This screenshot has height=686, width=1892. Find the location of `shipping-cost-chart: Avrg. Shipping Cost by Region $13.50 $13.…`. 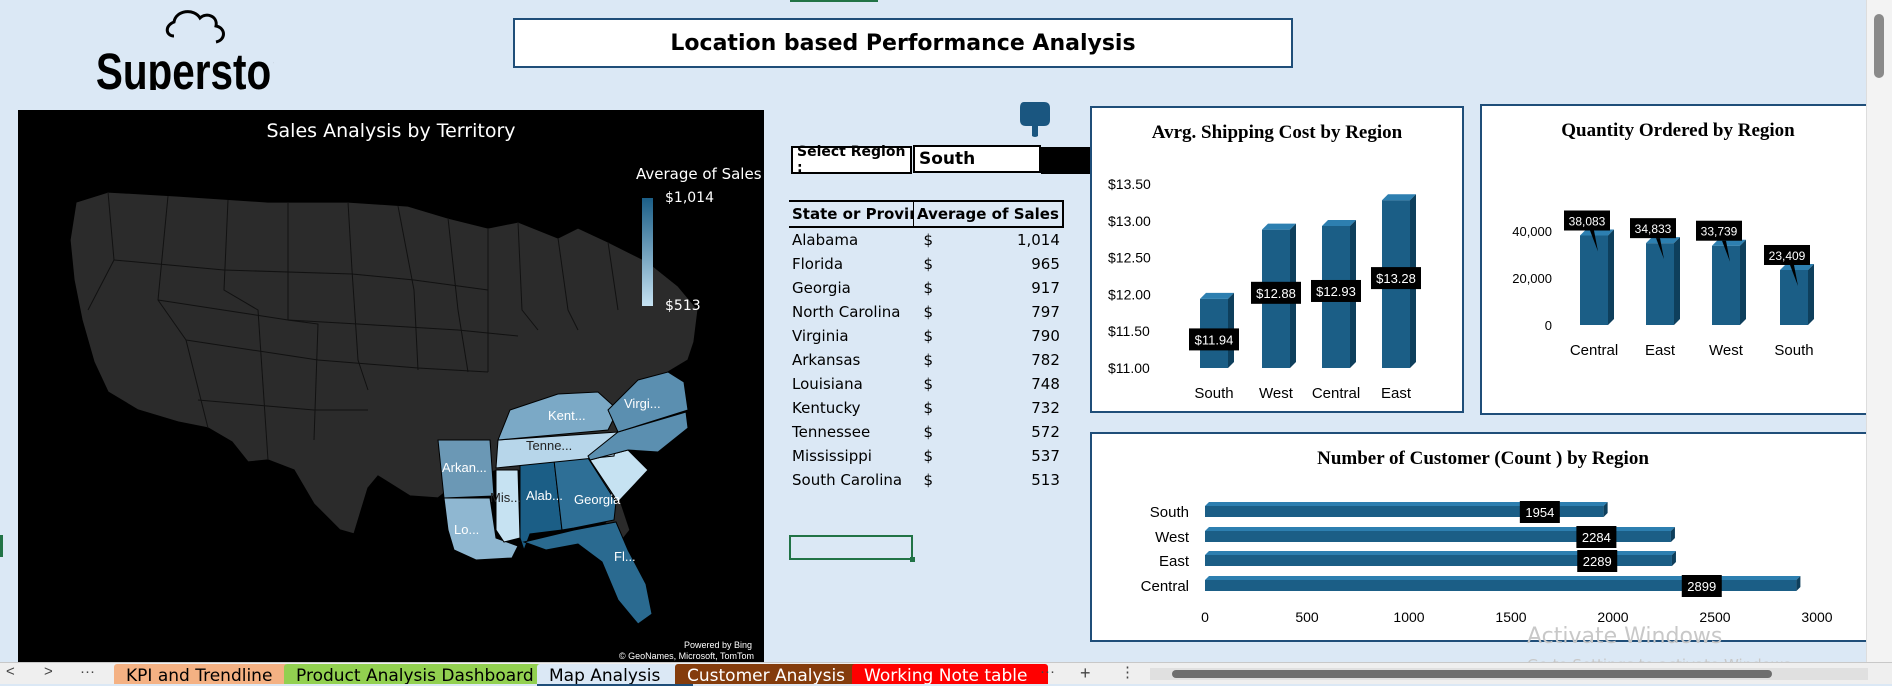

shipping-cost-chart: Avrg. Shipping Cost by Region $13.50 $13.… is located at coordinates (1277, 259).